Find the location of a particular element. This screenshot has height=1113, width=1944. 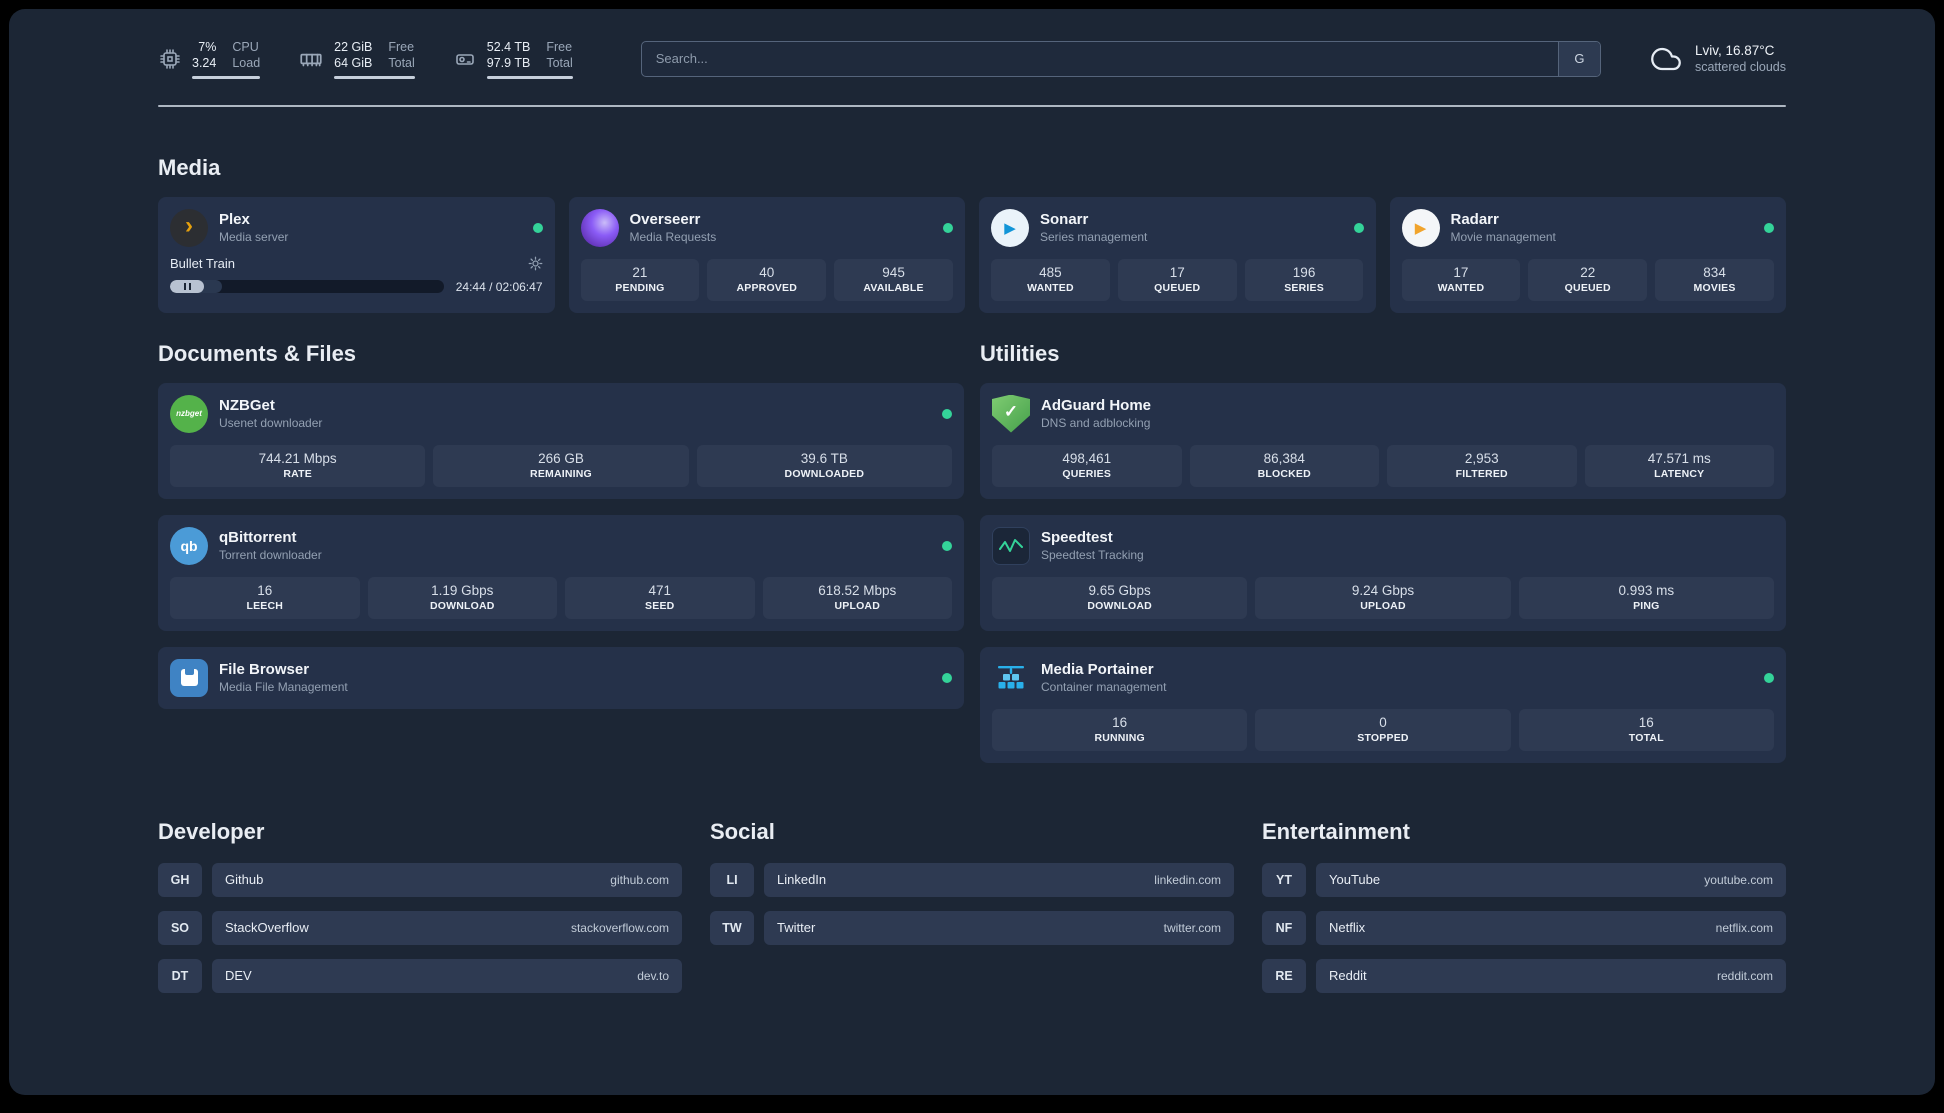

stat-label: BLOCKED is located at coordinates (1284, 473).